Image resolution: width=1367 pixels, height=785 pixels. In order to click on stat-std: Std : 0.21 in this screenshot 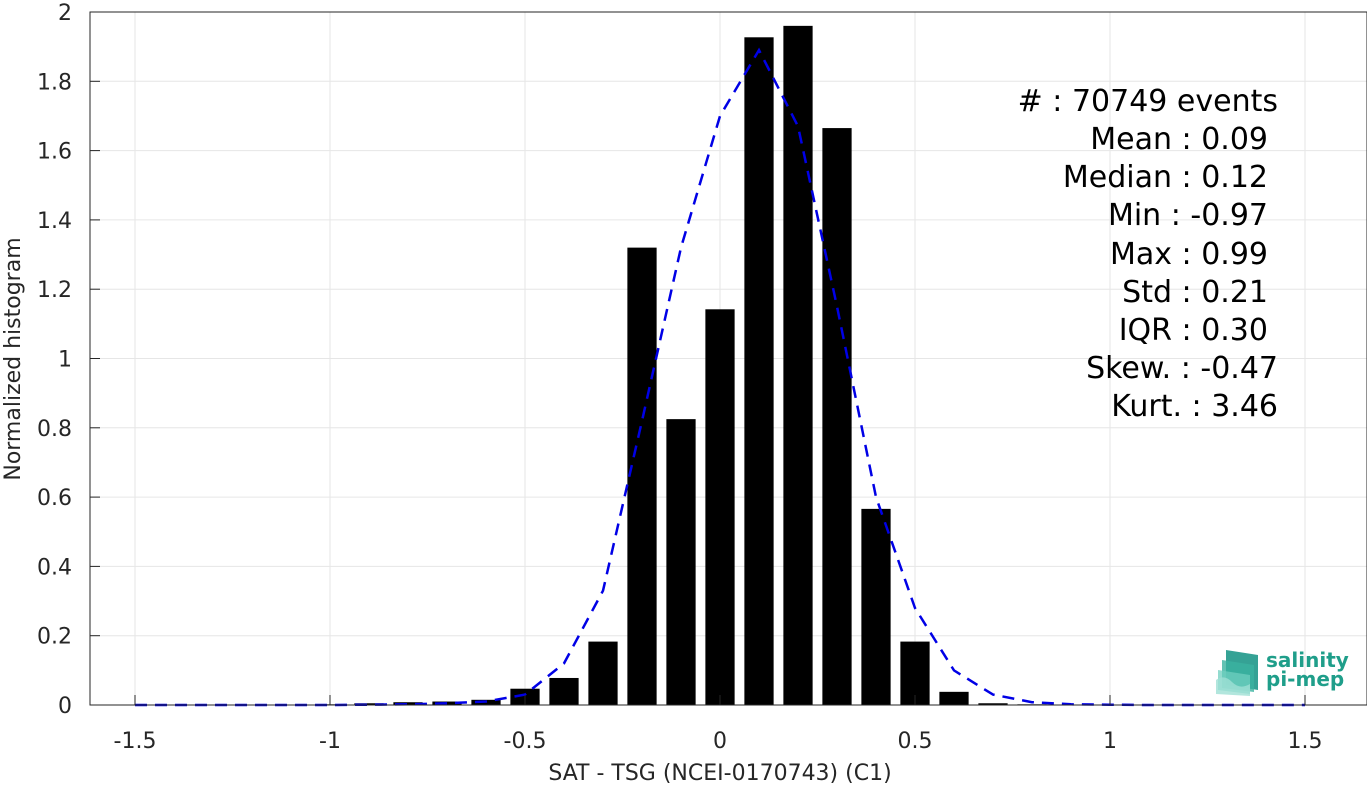, I will do `click(1195, 292)`.